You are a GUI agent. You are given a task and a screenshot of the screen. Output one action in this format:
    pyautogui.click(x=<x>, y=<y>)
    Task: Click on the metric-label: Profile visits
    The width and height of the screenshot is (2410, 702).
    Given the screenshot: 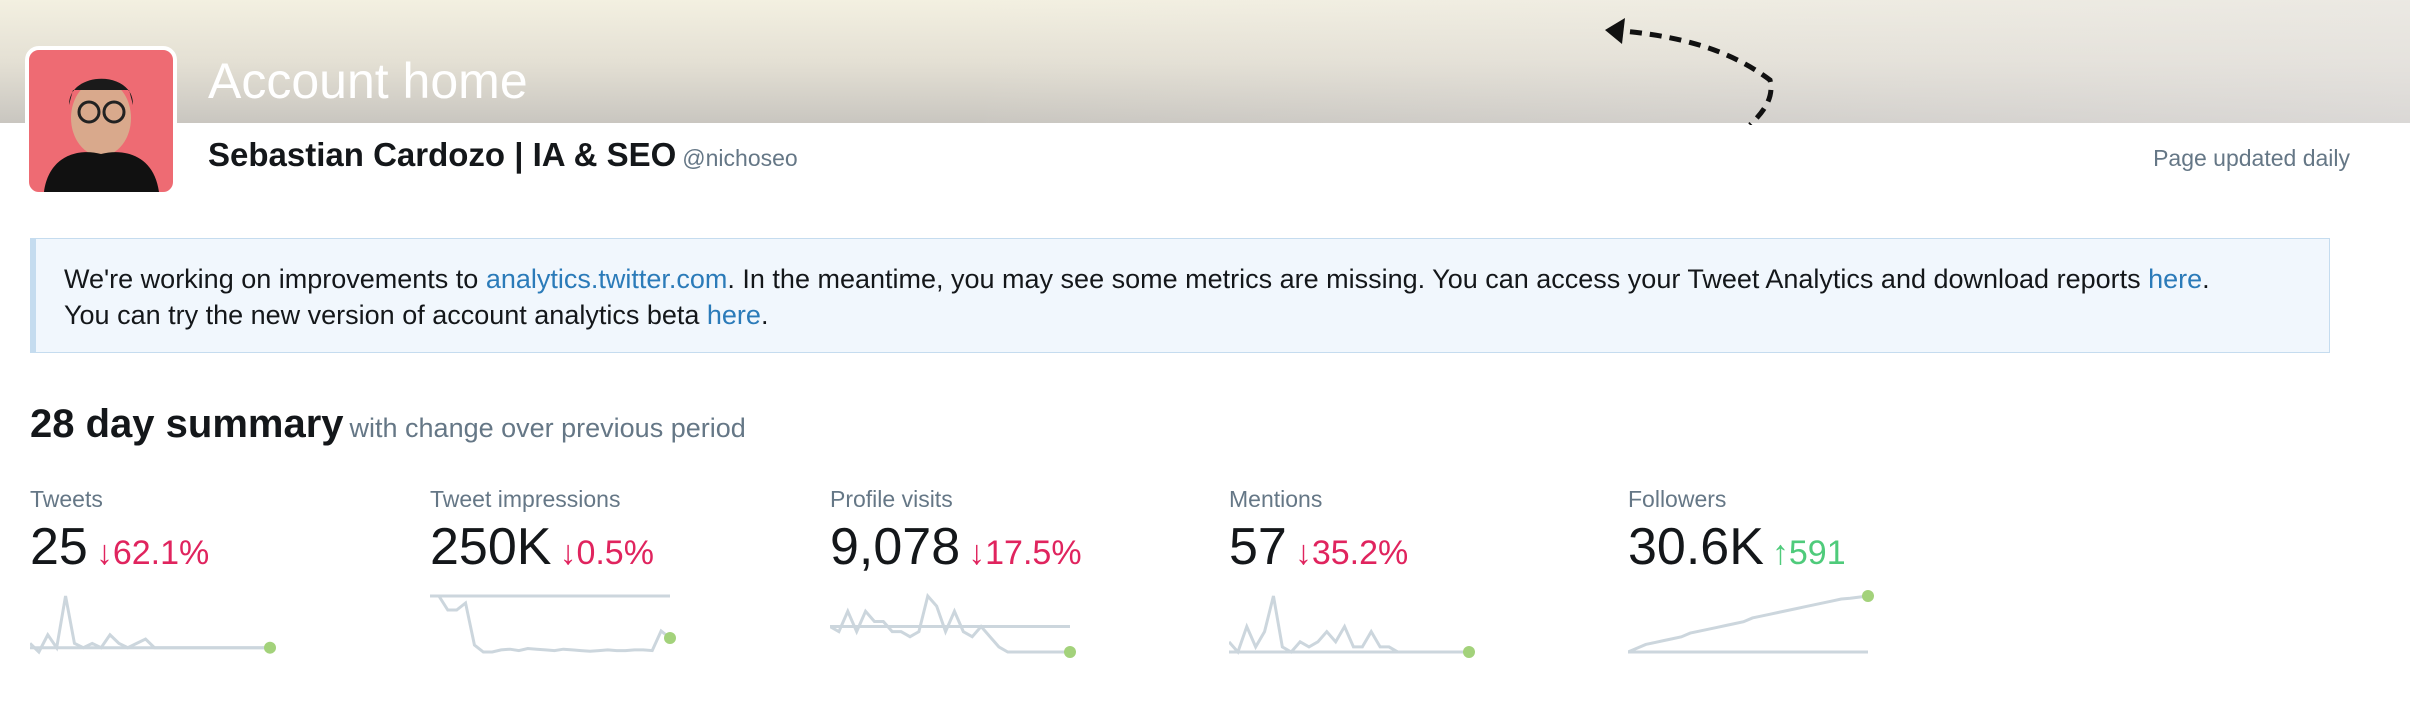 What is the action you would take?
    pyautogui.click(x=891, y=499)
    